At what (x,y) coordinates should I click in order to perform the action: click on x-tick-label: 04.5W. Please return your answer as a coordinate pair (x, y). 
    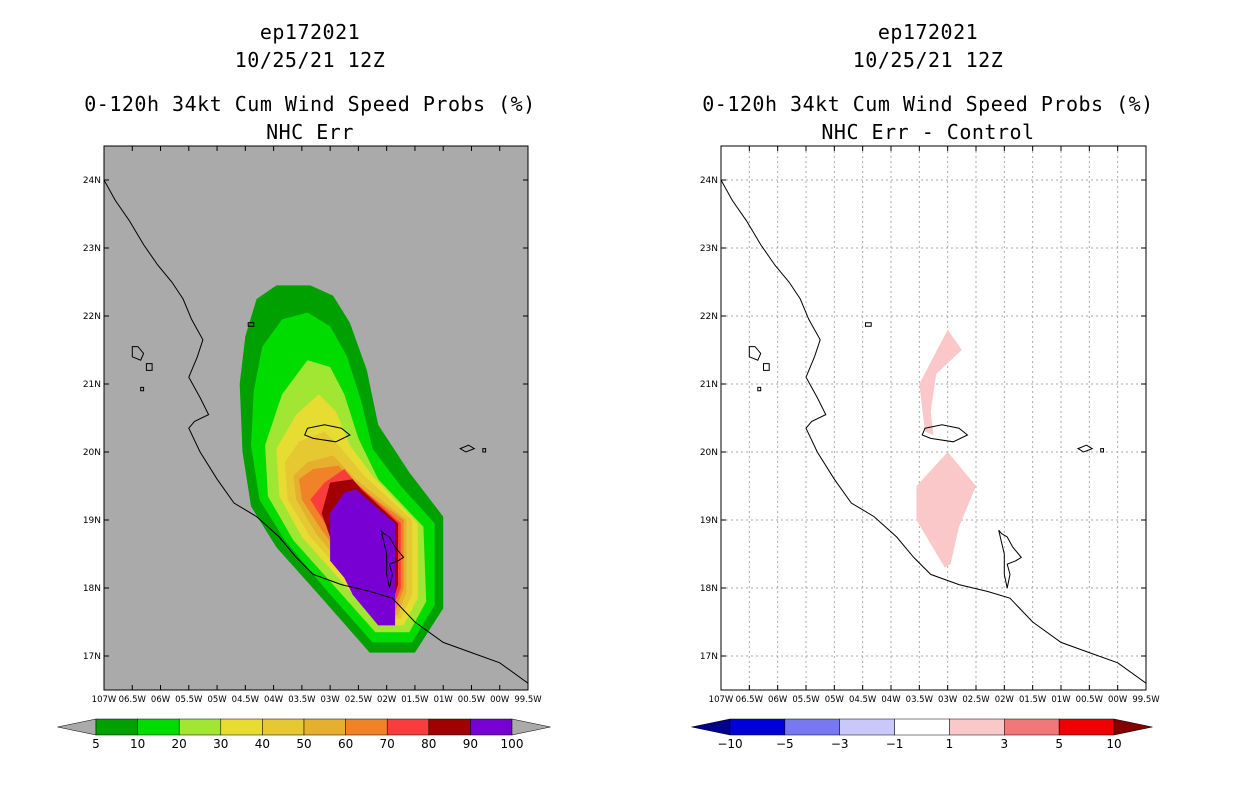
    Looking at the image, I should click on (246, 700).